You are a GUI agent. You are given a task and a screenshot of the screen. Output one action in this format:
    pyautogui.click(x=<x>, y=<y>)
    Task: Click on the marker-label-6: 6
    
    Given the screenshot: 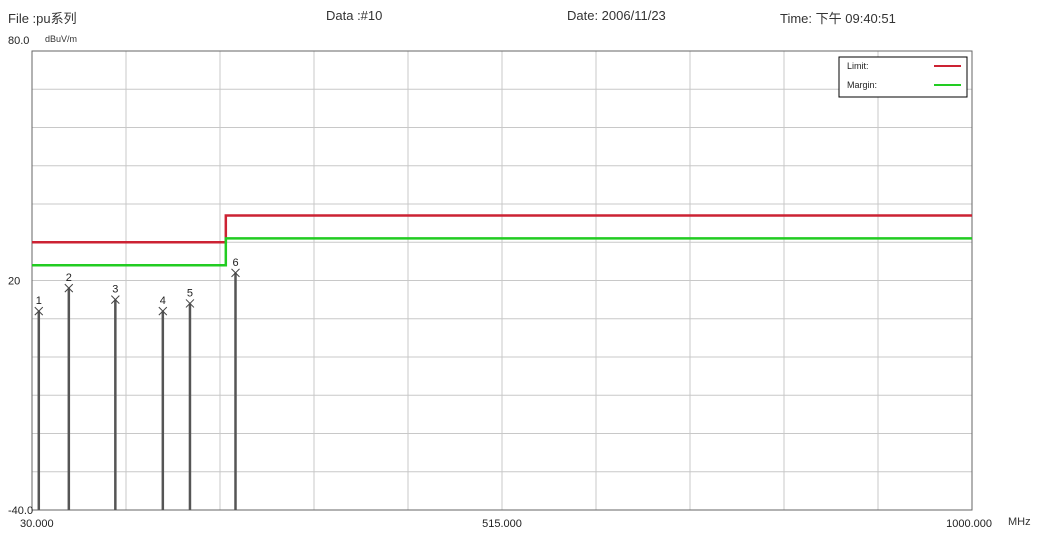 What is the action you would take?
    pyautogui.click(x=235, y=263)
    